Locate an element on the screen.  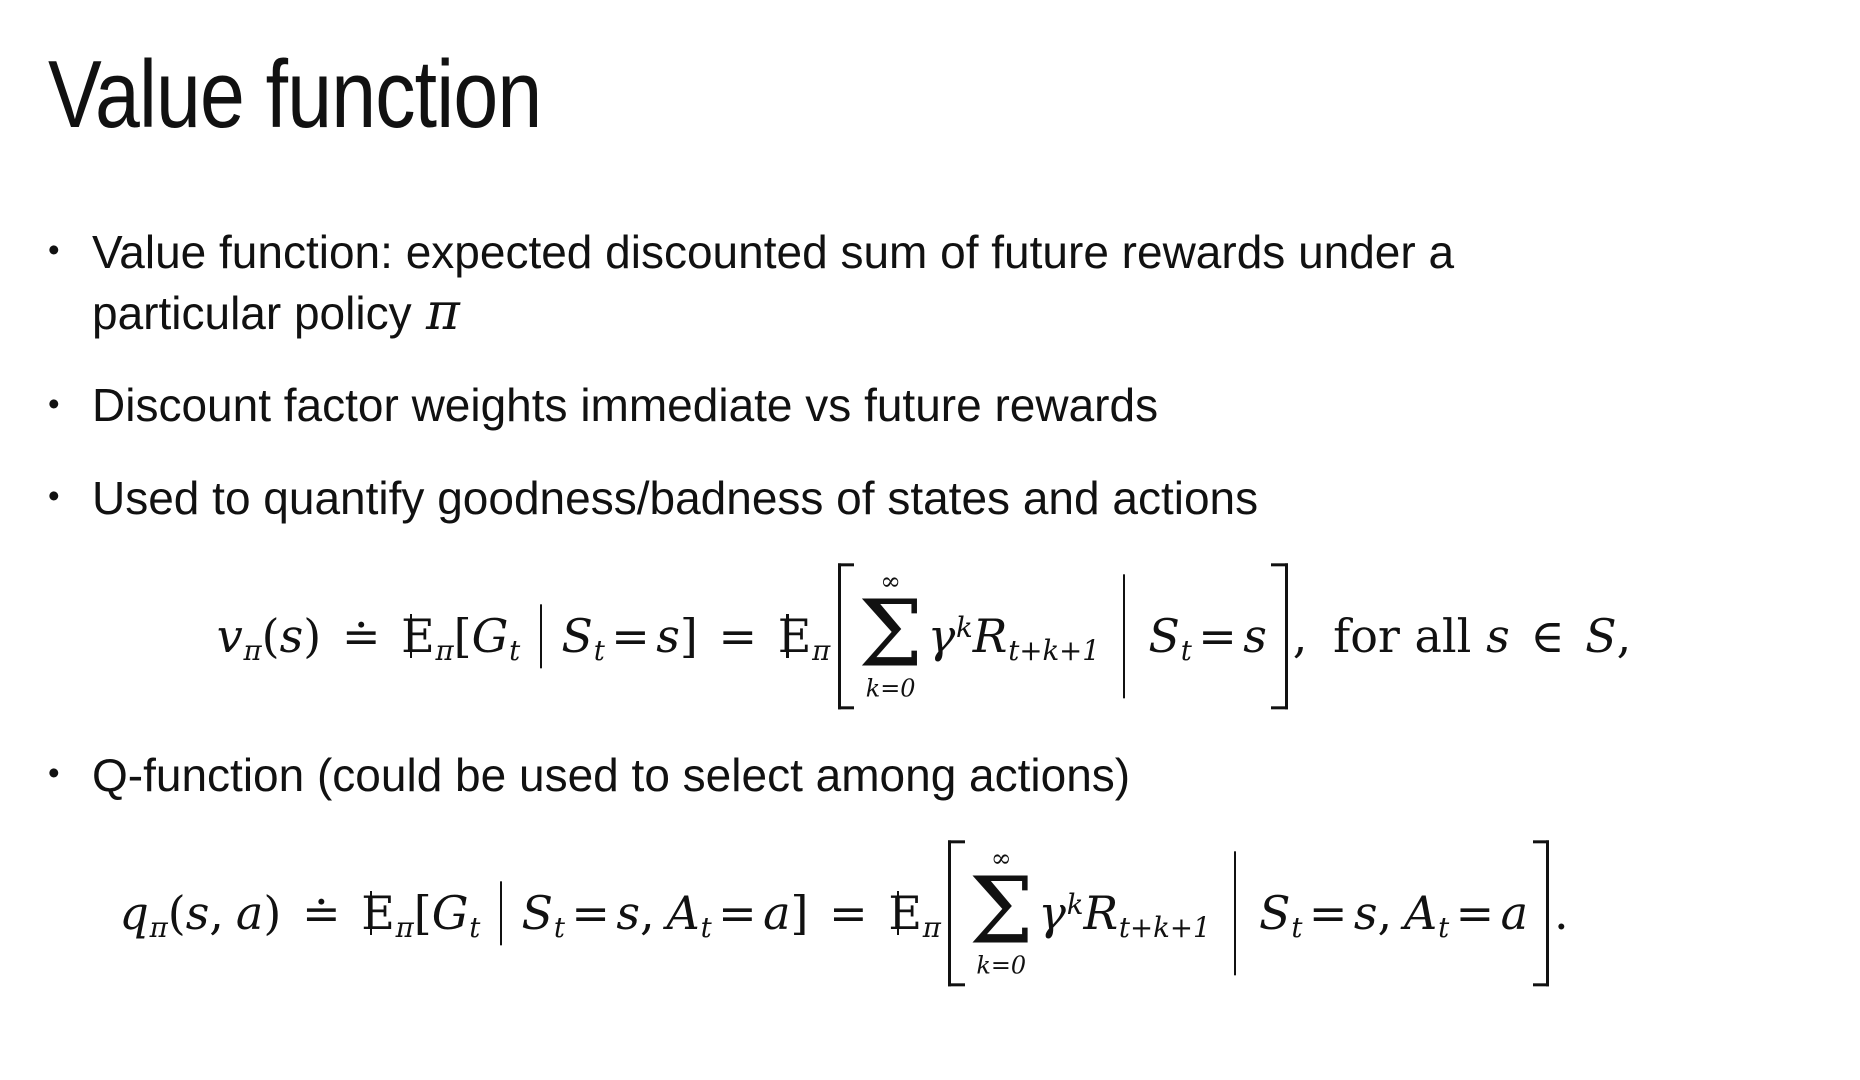
math-token-r: [ is located at coordinates (423, 913).